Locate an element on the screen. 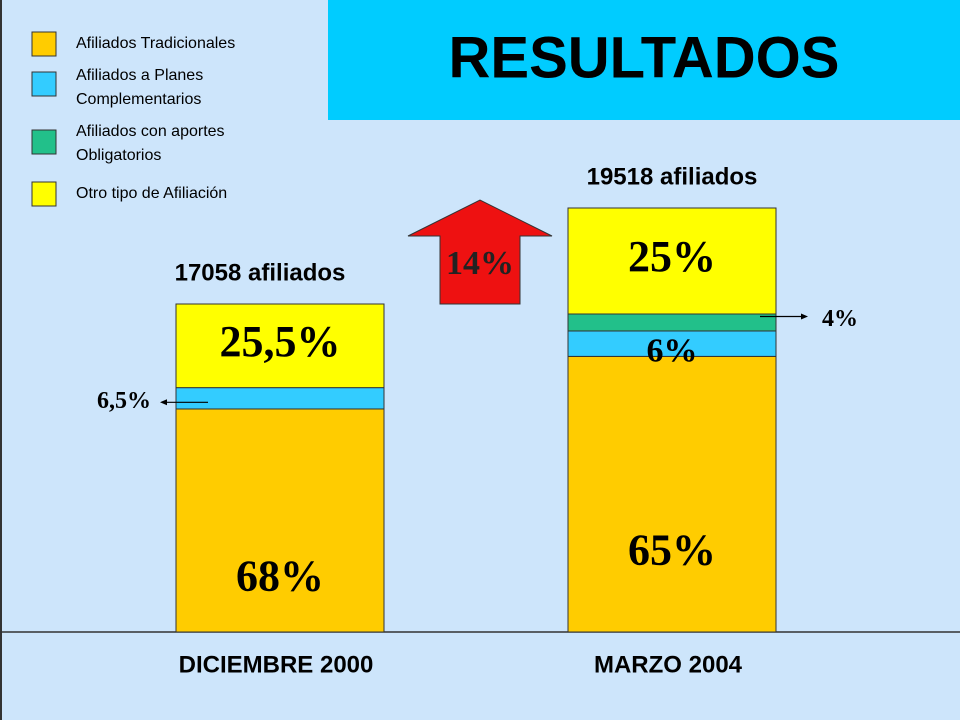 The width and height of the screenshot is (960, 725). legend-label: Afiliados con aportes Obligatorios is located at coordinates (150, 143).